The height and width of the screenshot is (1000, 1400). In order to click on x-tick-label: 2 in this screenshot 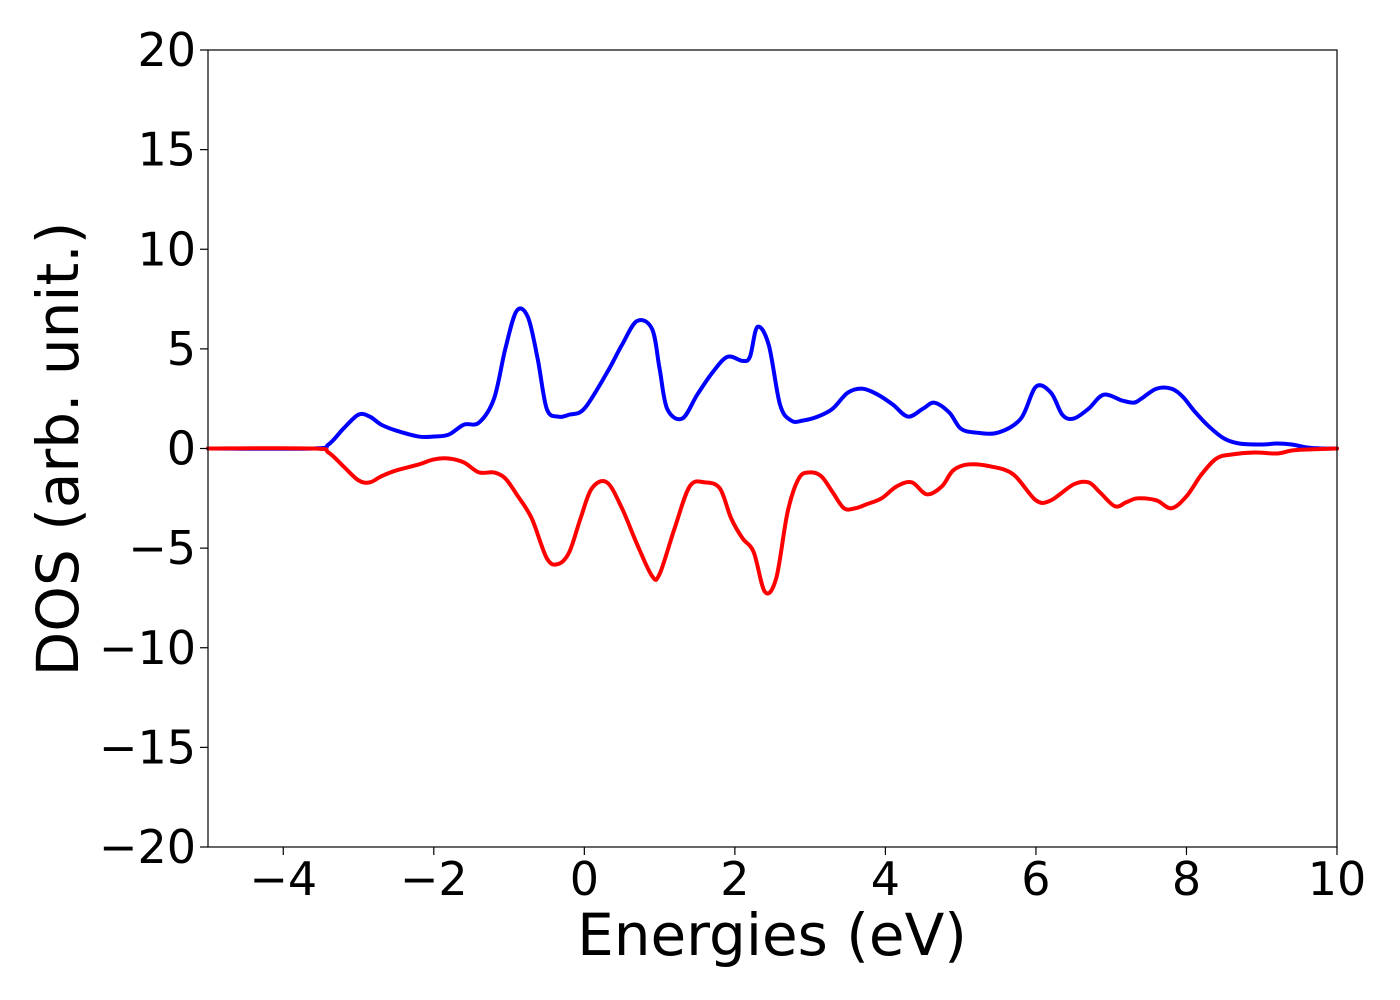, I will do `click(734, 879)`.